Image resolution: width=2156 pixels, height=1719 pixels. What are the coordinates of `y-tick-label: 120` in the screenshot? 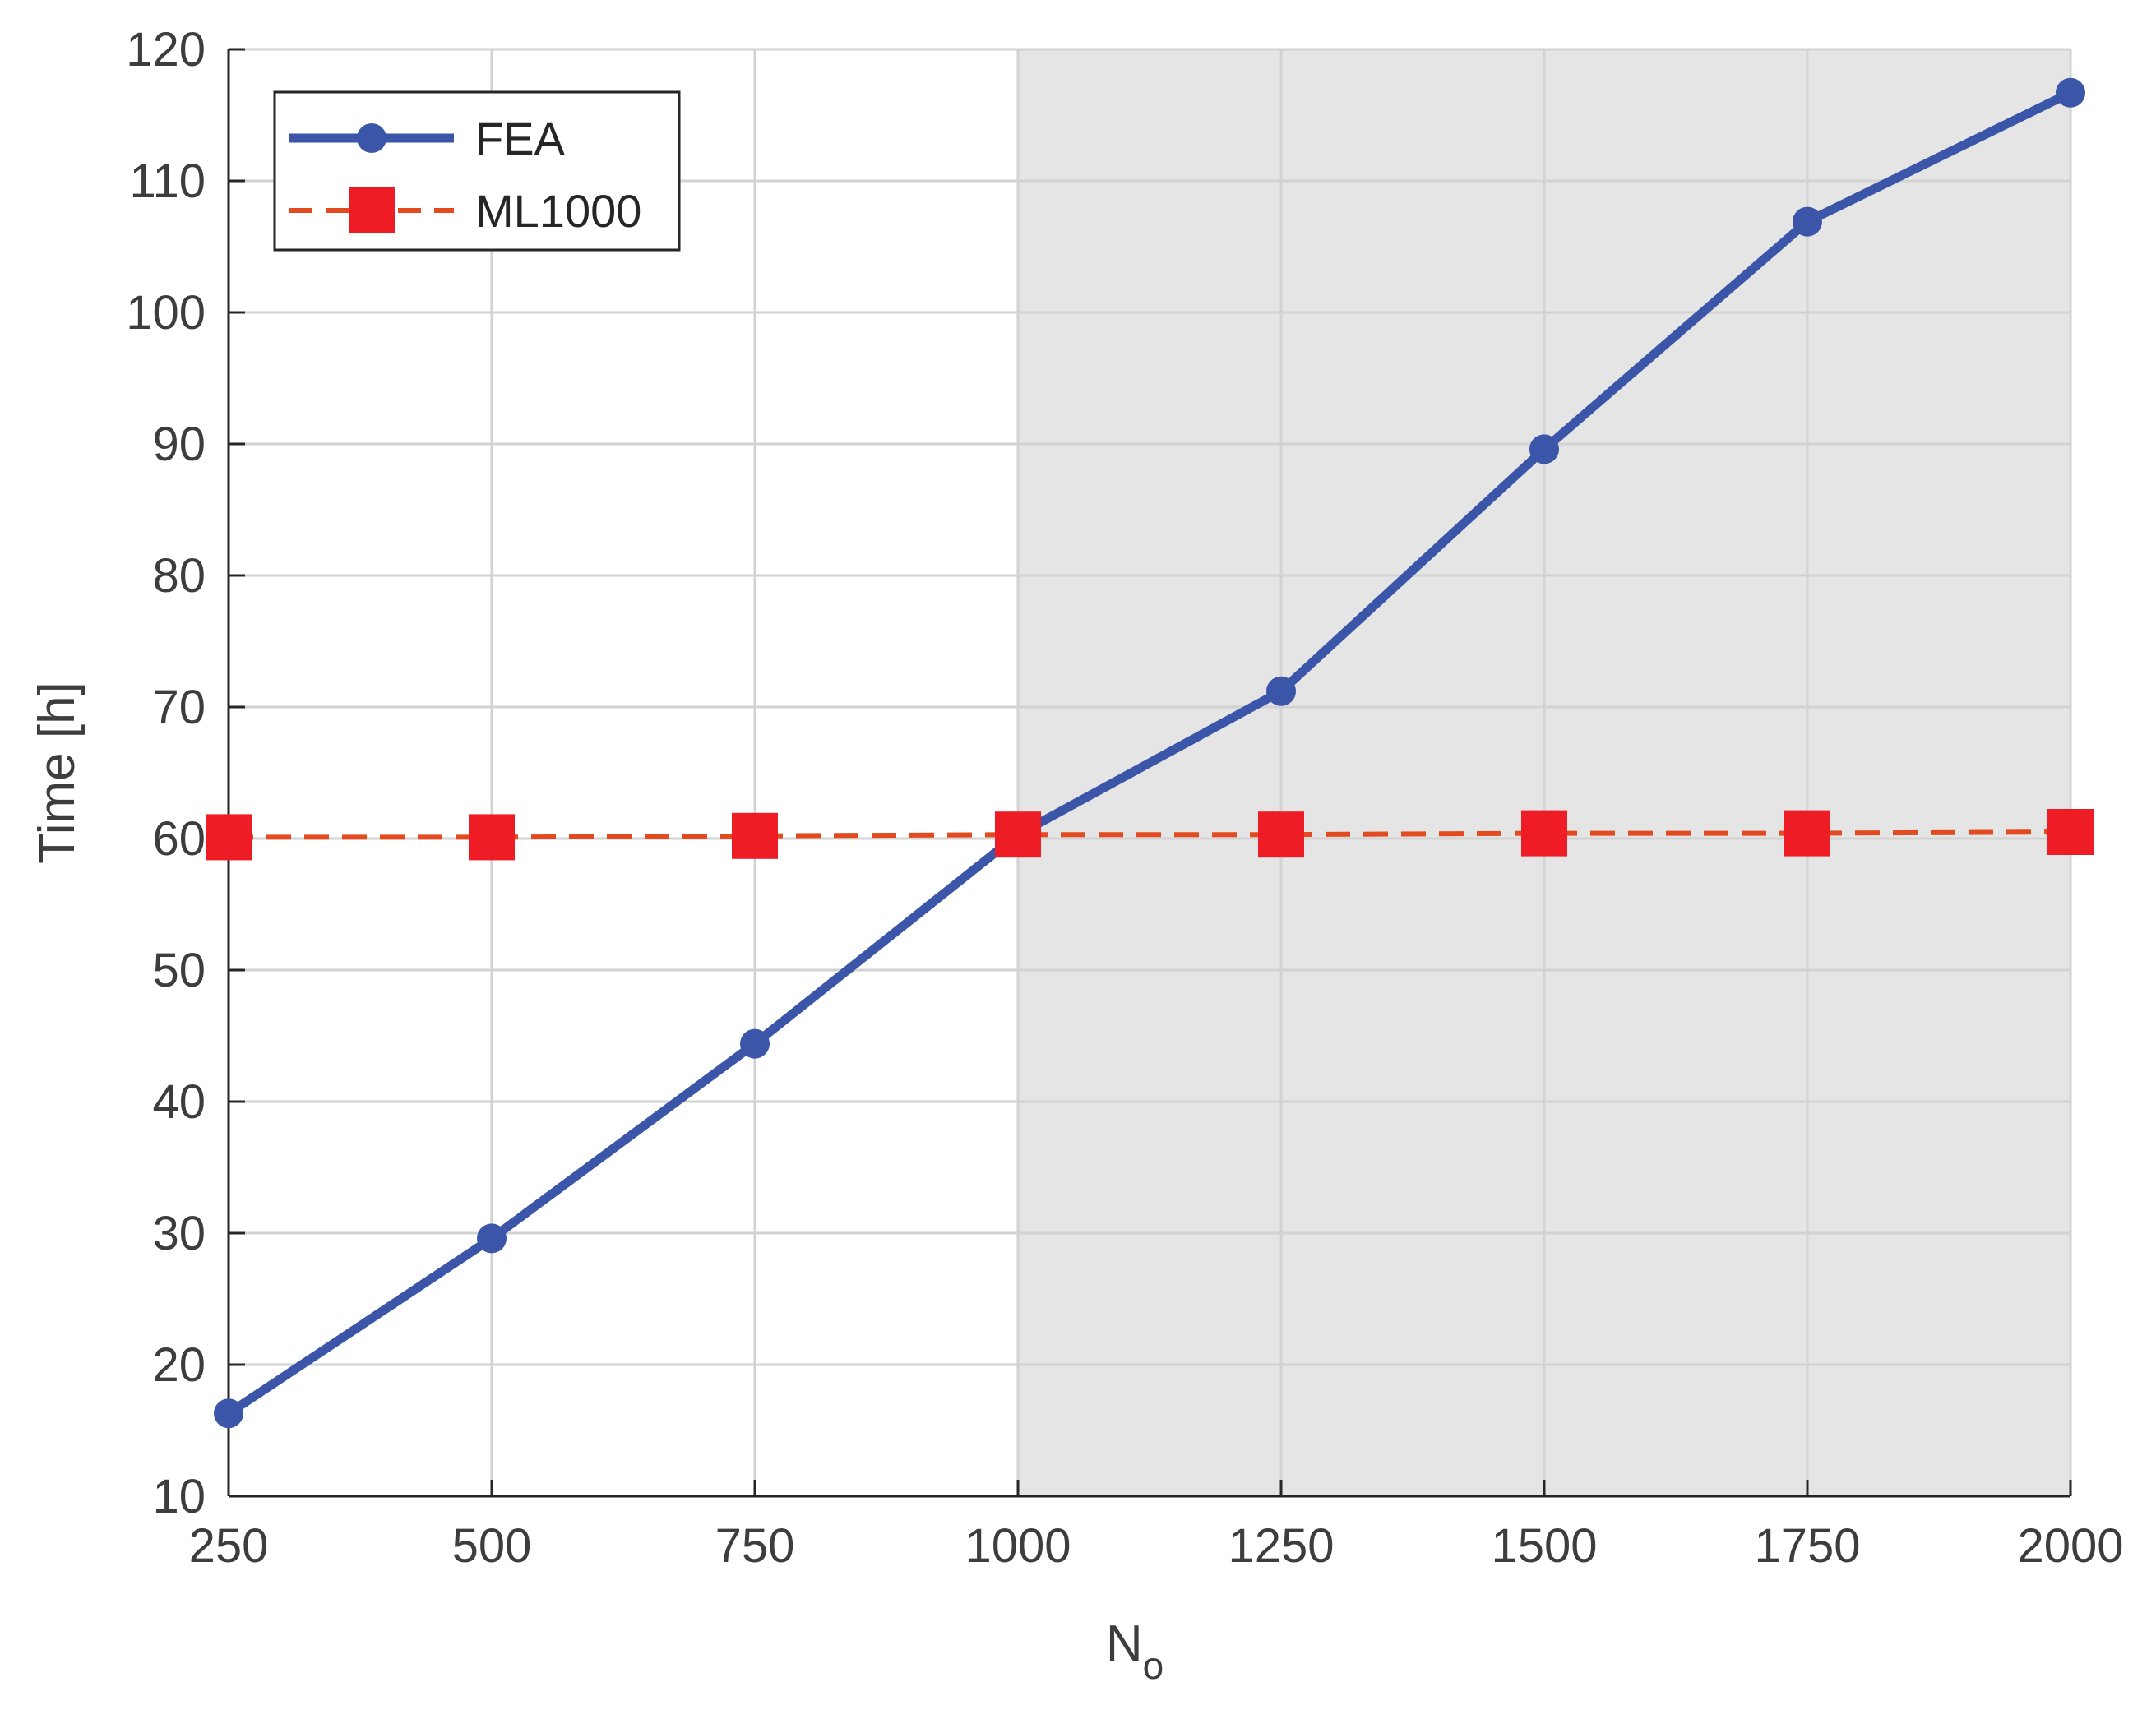 It's located at (166, 49).